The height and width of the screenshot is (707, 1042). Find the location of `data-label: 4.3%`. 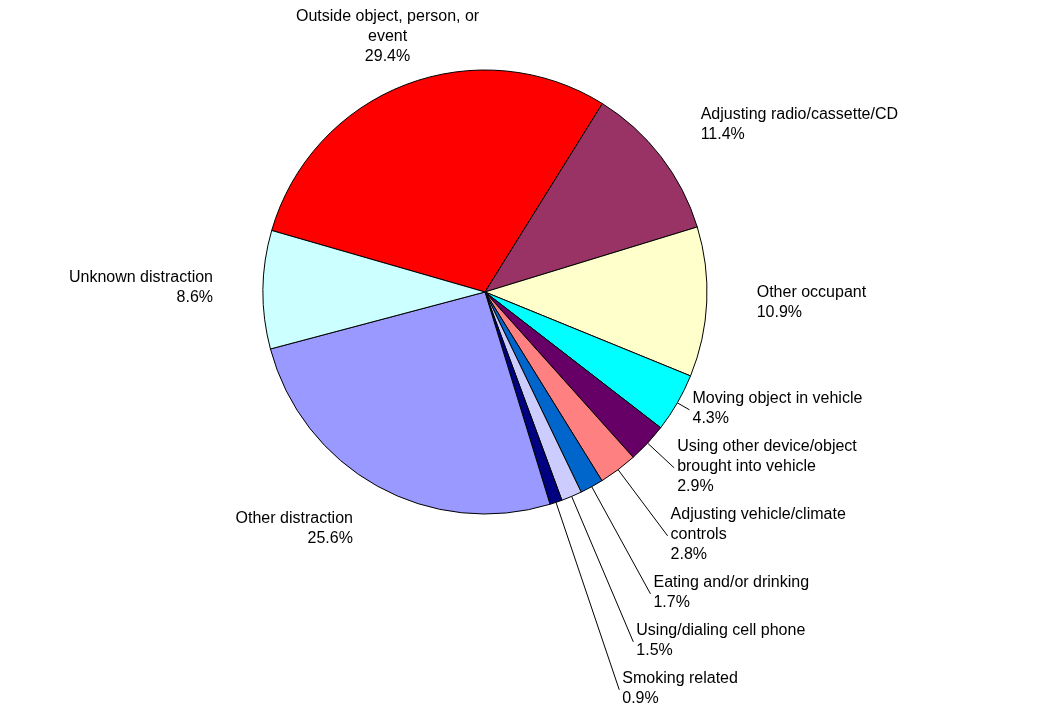

data-label: 4.3% is located at coordinates (710, 417).